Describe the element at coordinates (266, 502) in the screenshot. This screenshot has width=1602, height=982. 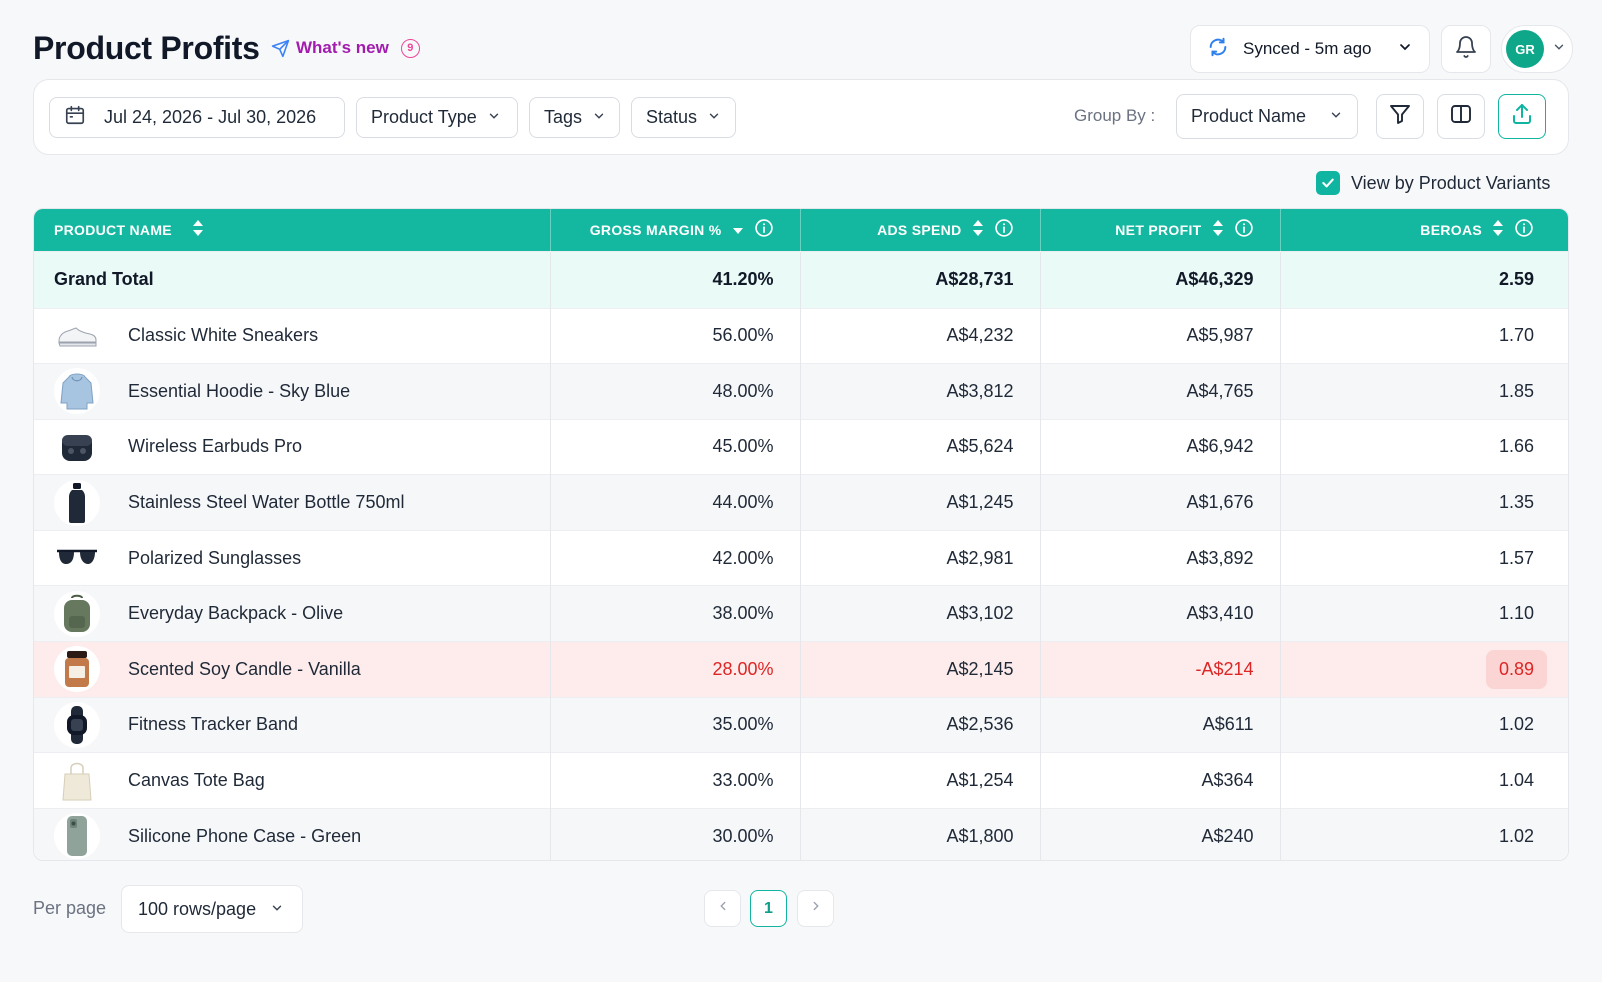
I see `product-name: Stainless Steel Water Bottle 750ml` at that location.